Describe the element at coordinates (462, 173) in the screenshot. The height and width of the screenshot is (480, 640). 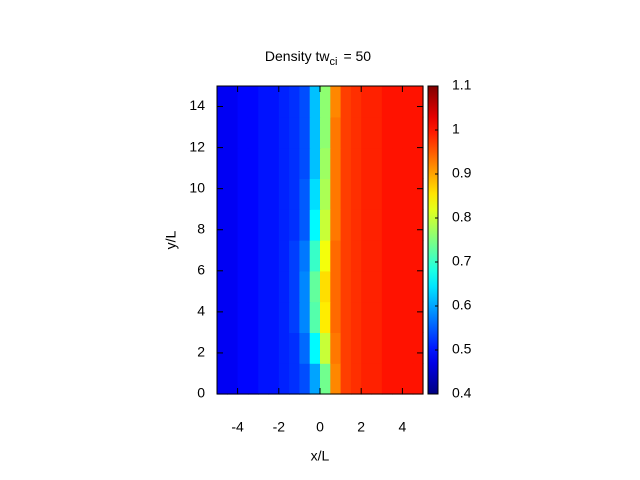
I see `colorbar-tick-label: 0.9` at that location.